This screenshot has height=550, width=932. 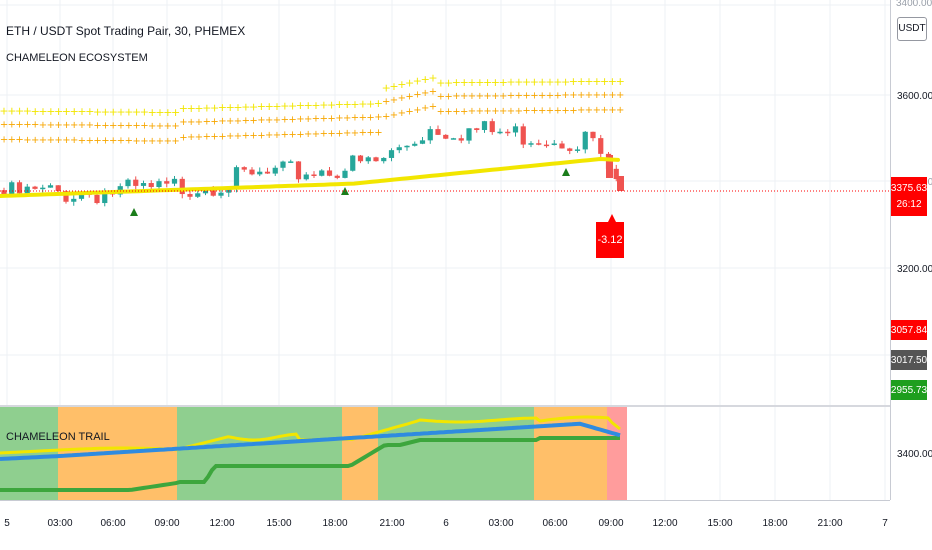 I want to click on price-tick-label: 3600.00, so click(x=914, y=96).